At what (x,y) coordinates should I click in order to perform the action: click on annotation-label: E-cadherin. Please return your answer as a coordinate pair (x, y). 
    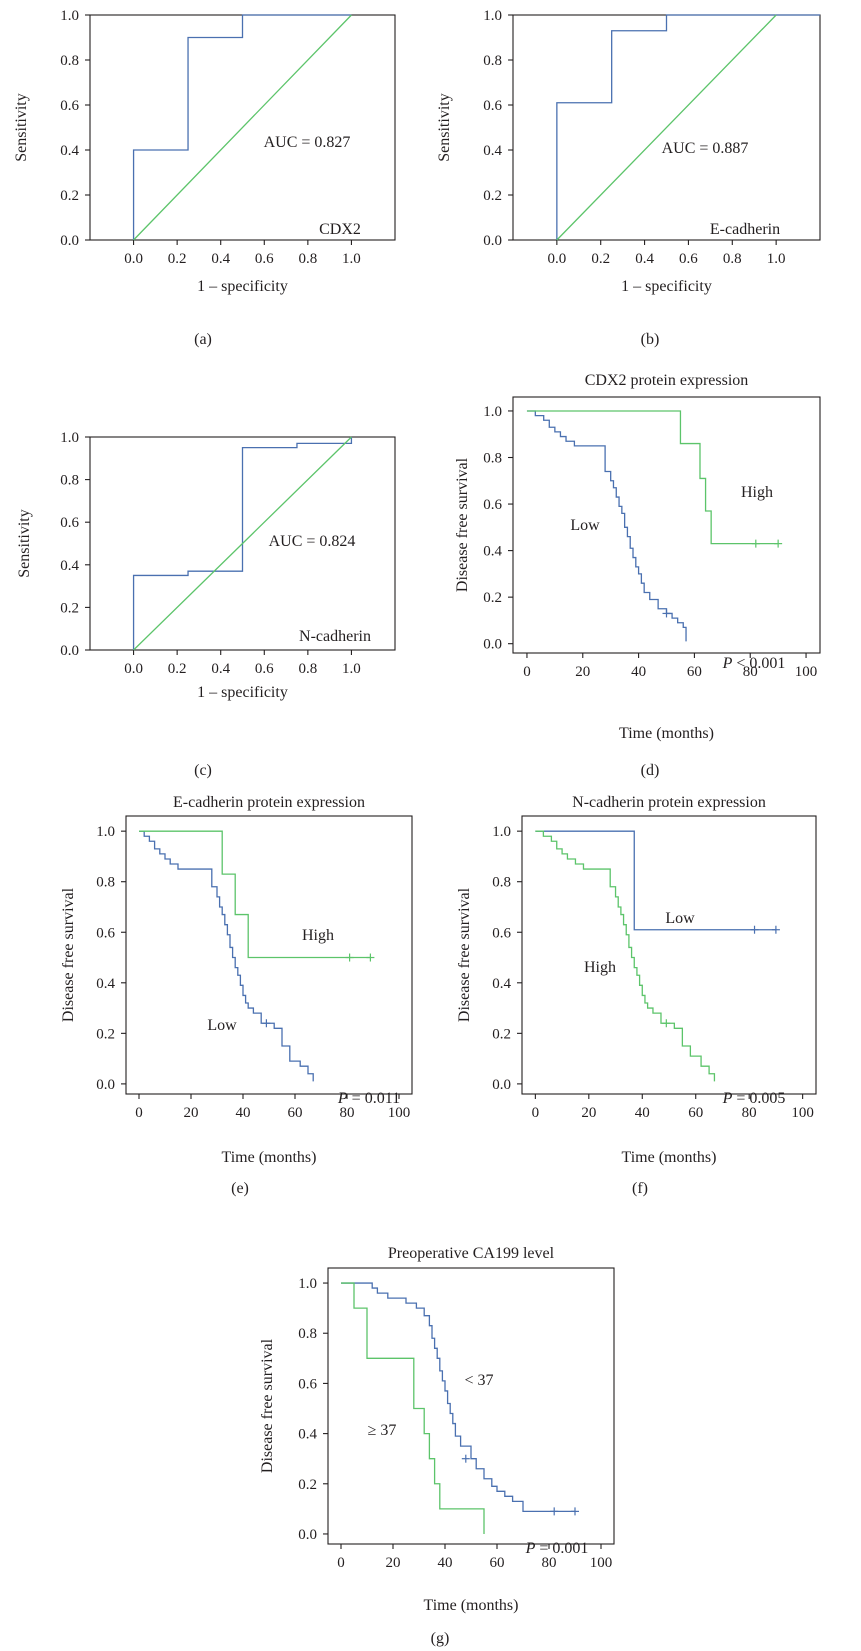
    Looking at the image, I should click on (745, 229).